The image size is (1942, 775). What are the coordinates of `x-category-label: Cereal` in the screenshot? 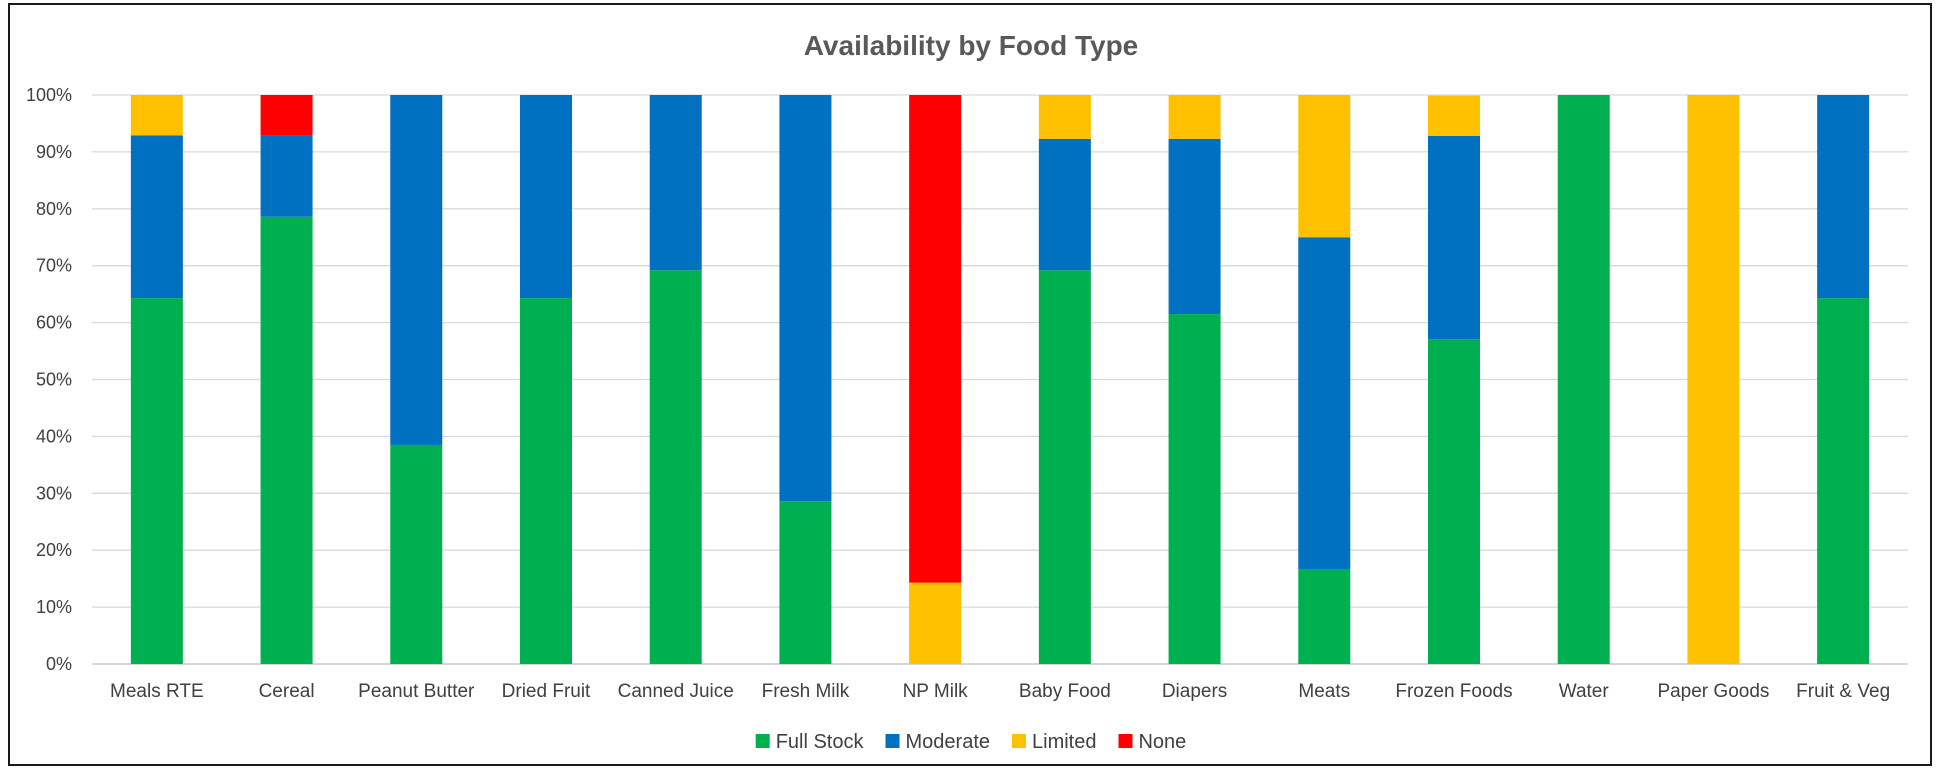 It's located at (287, 691).